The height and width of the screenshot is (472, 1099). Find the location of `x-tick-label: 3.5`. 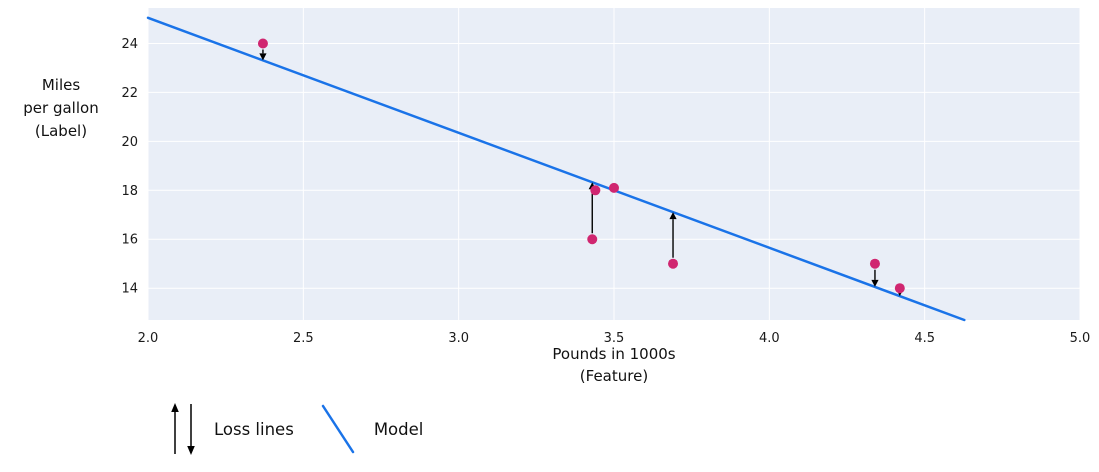

x-tick-label: 3.5 is located at coordinates (614, 338).